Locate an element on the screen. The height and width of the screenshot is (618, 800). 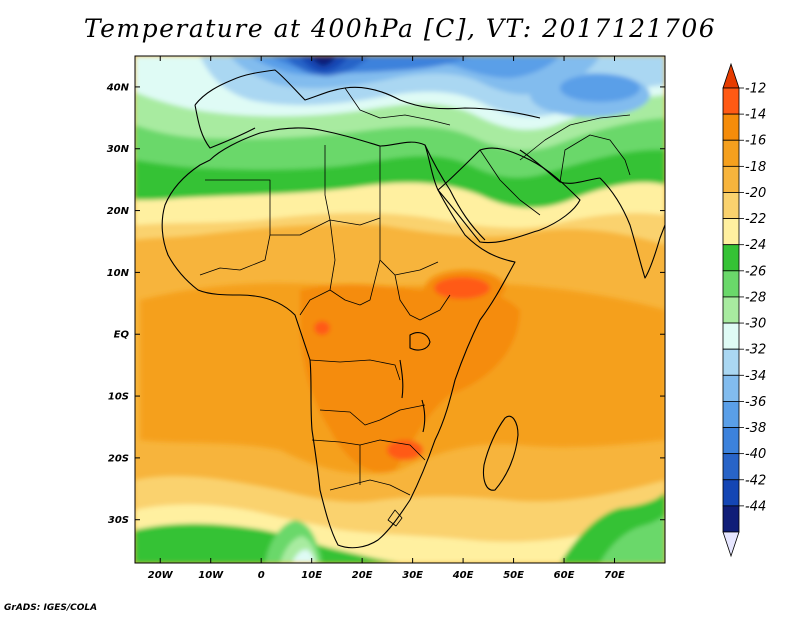
madagascar-coastline is located at coordinates (500, 453).